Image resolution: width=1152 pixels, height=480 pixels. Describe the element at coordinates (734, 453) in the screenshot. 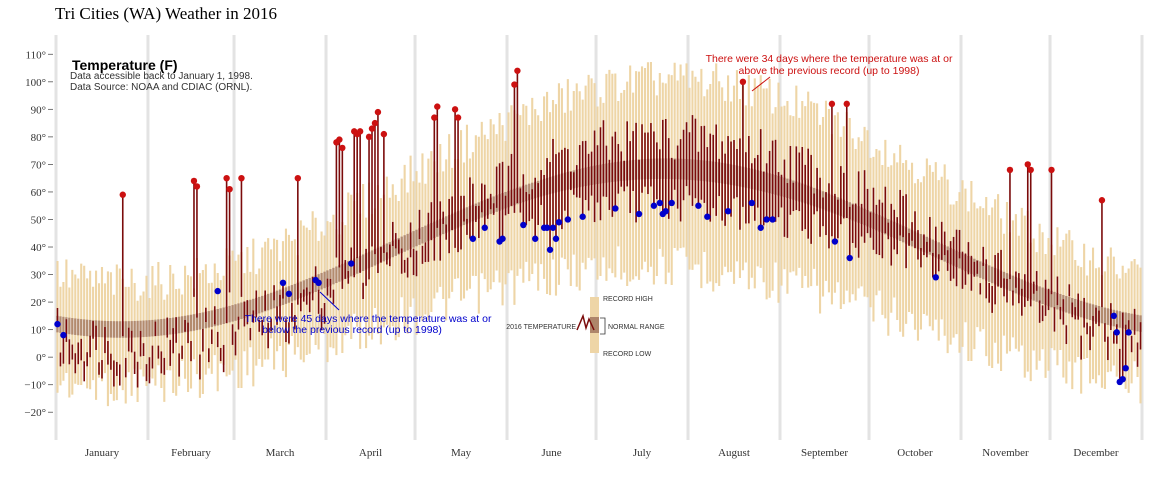

I see `x-month-label: August` at that location.